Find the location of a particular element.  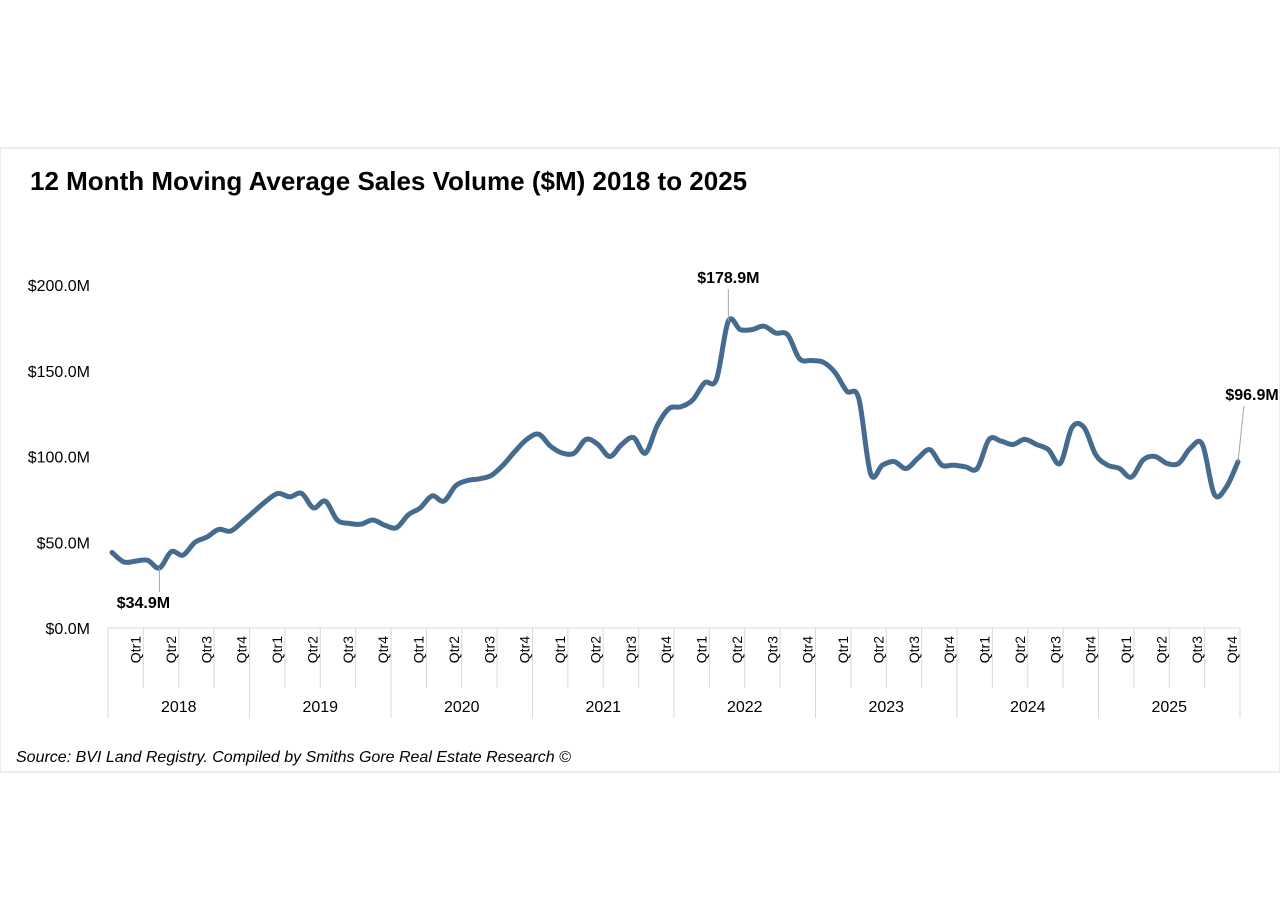

year-label: 2019 is located at coordinates (320, 707).